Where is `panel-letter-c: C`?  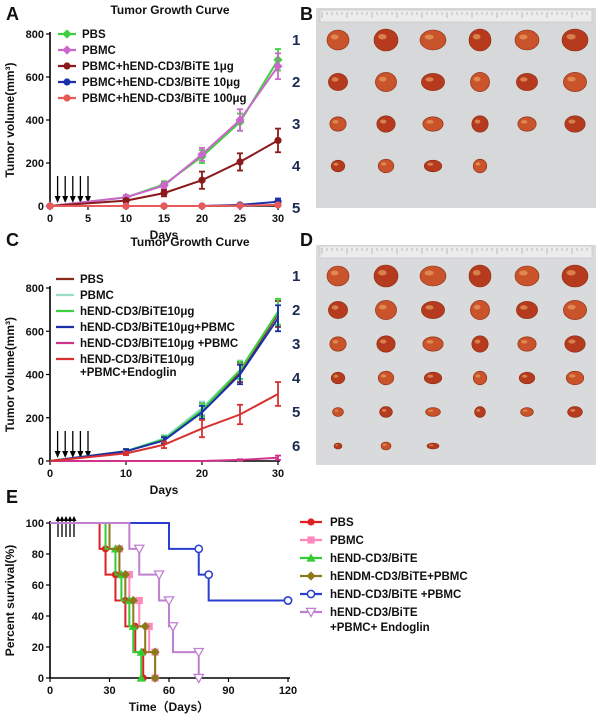 panel-letter-c: C is located at coordinates (12, 240).